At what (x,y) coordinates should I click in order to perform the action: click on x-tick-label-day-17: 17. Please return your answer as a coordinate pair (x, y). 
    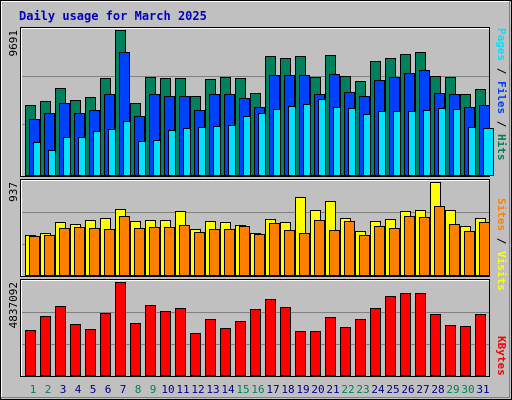
    Looking at the image, I should click on (272, 389).